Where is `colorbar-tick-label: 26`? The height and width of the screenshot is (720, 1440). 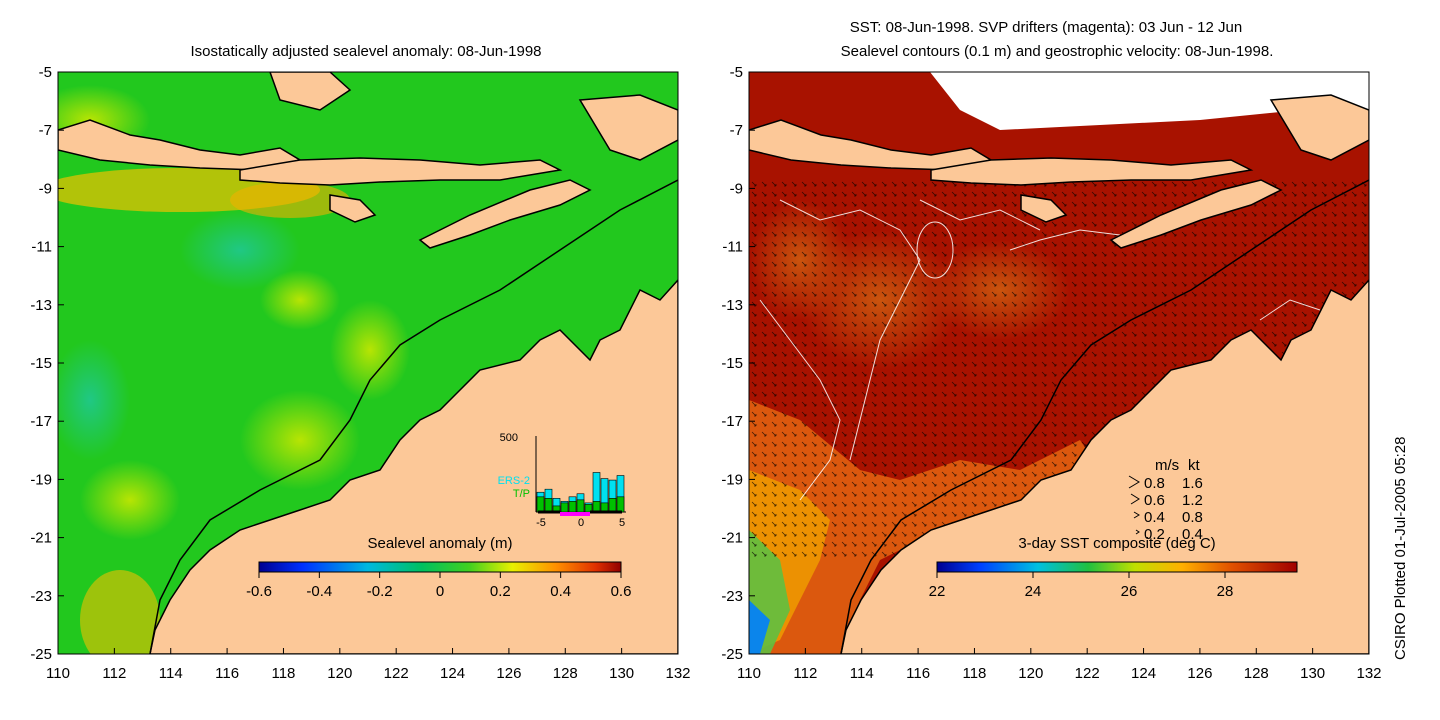
colorbar-tick-label: 26 is located at coordinates (1129, 591).